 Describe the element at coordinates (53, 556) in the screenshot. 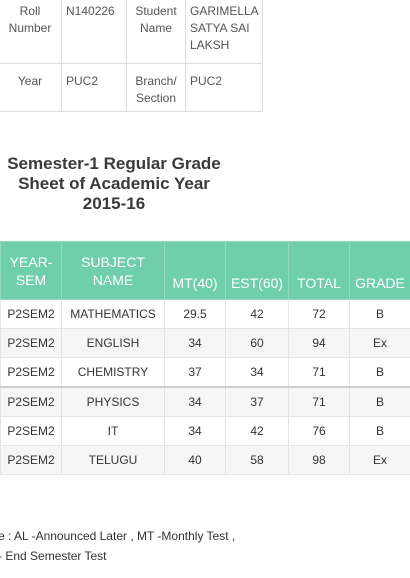

I see `legend-line: - End Semester Test` at that location.